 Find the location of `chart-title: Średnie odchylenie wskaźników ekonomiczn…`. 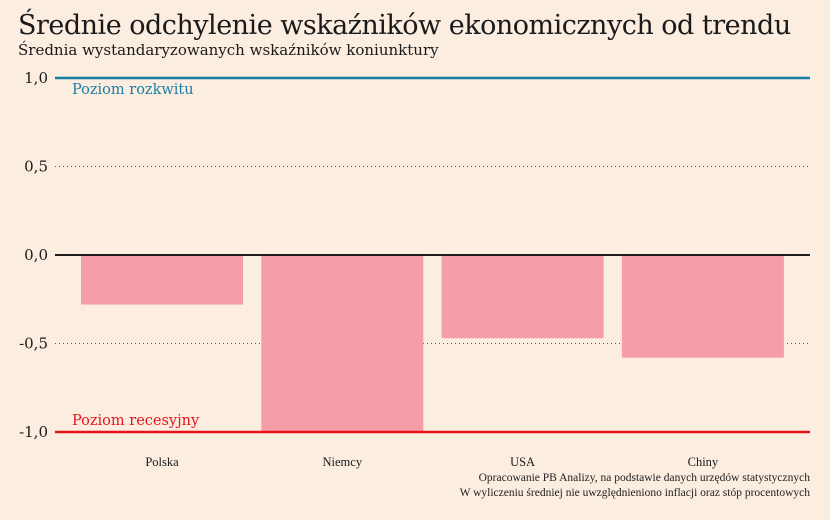

chart-title: Średnie odchylenie wskaźników ekonomiczn… is located at coordinates (404, 25).